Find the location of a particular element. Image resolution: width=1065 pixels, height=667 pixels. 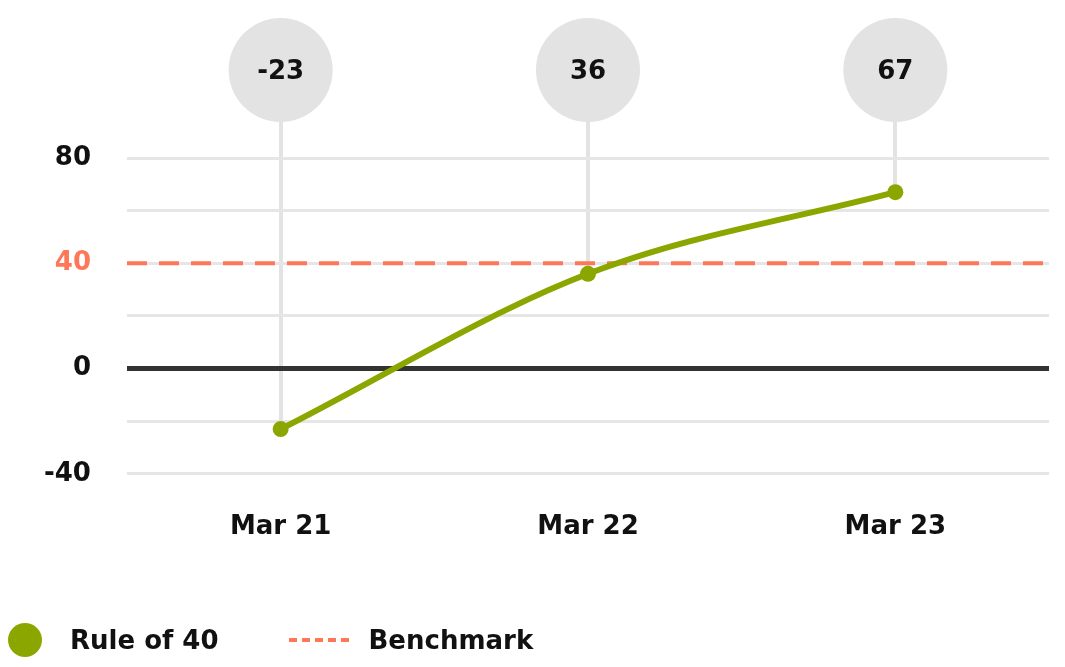

y-tick-label: -40 is located at coordinates (67, 471).